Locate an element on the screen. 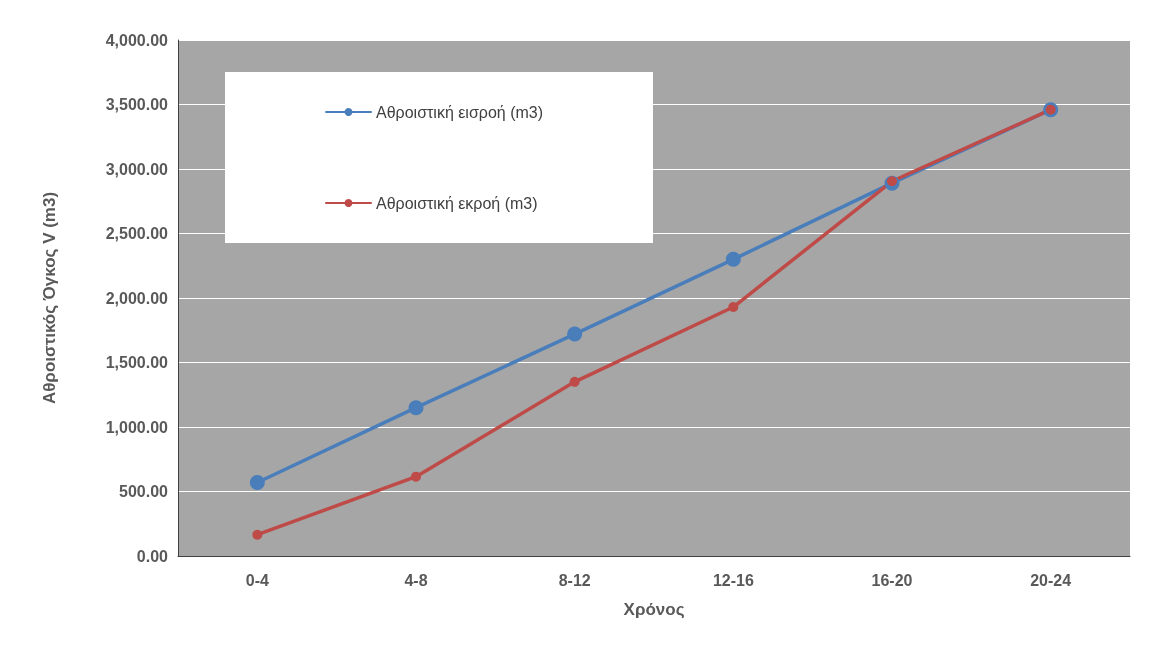  y-tick-label: 4,000.00 is located at coordinates (137, 40).